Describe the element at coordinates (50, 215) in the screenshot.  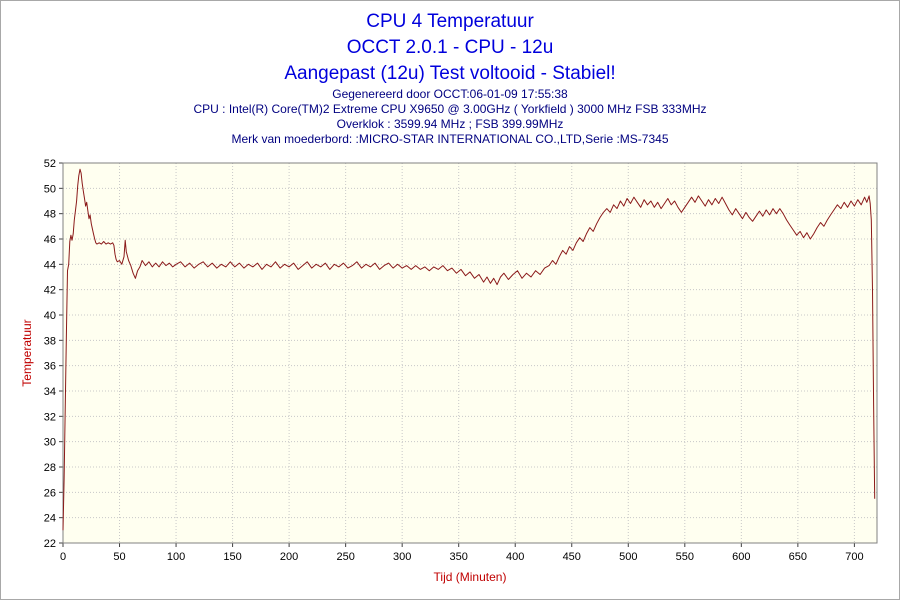
I see `y-tick-label: 48` at that location.